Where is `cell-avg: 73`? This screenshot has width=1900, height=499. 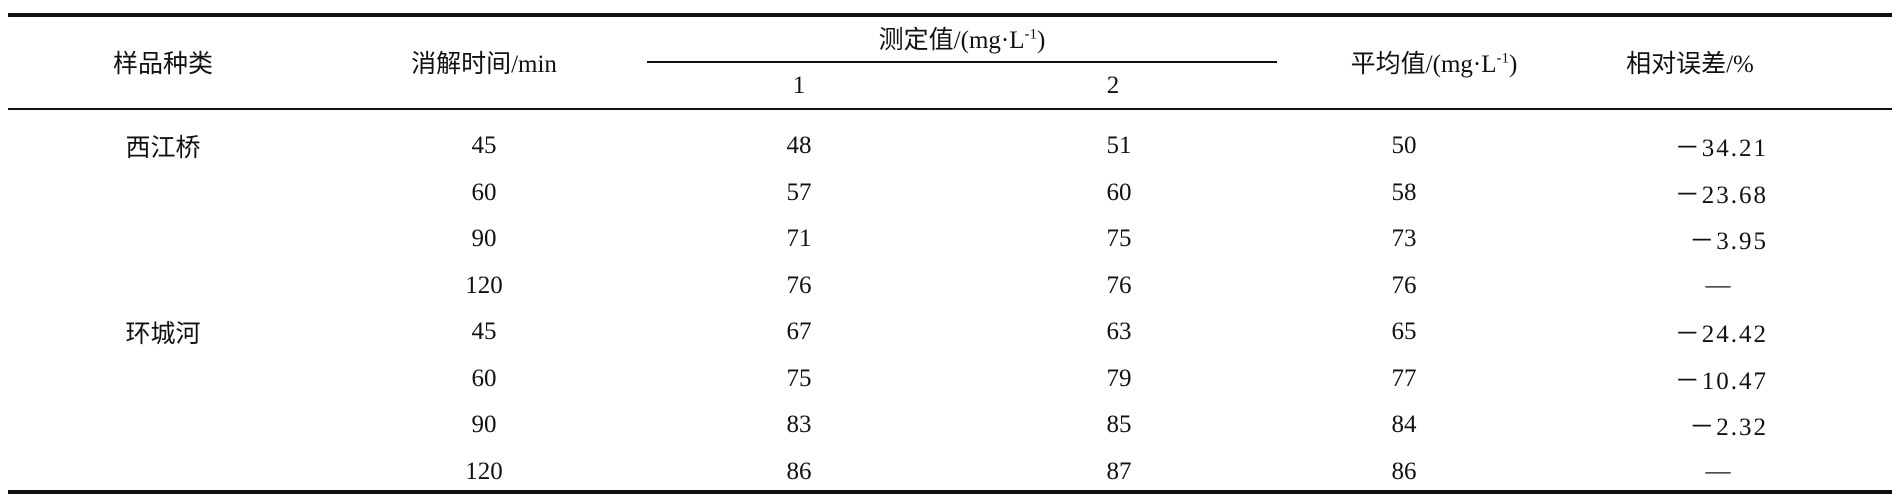
cell-avg: 73 is located at coordinates (1404, 238).